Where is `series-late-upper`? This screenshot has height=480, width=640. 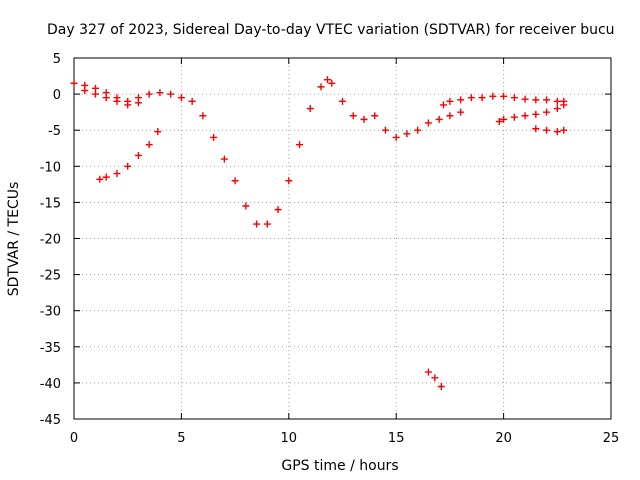 series-late-upper is located at coordinates (503, 100).